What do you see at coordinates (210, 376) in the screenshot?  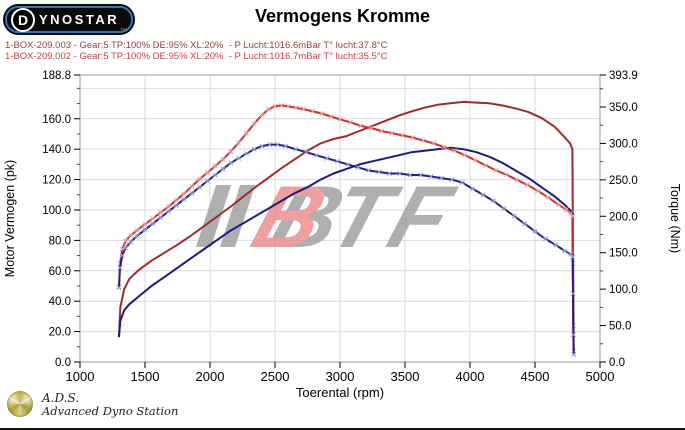 I see `x-tick-label: 2000` at bounding box center [210, 376].